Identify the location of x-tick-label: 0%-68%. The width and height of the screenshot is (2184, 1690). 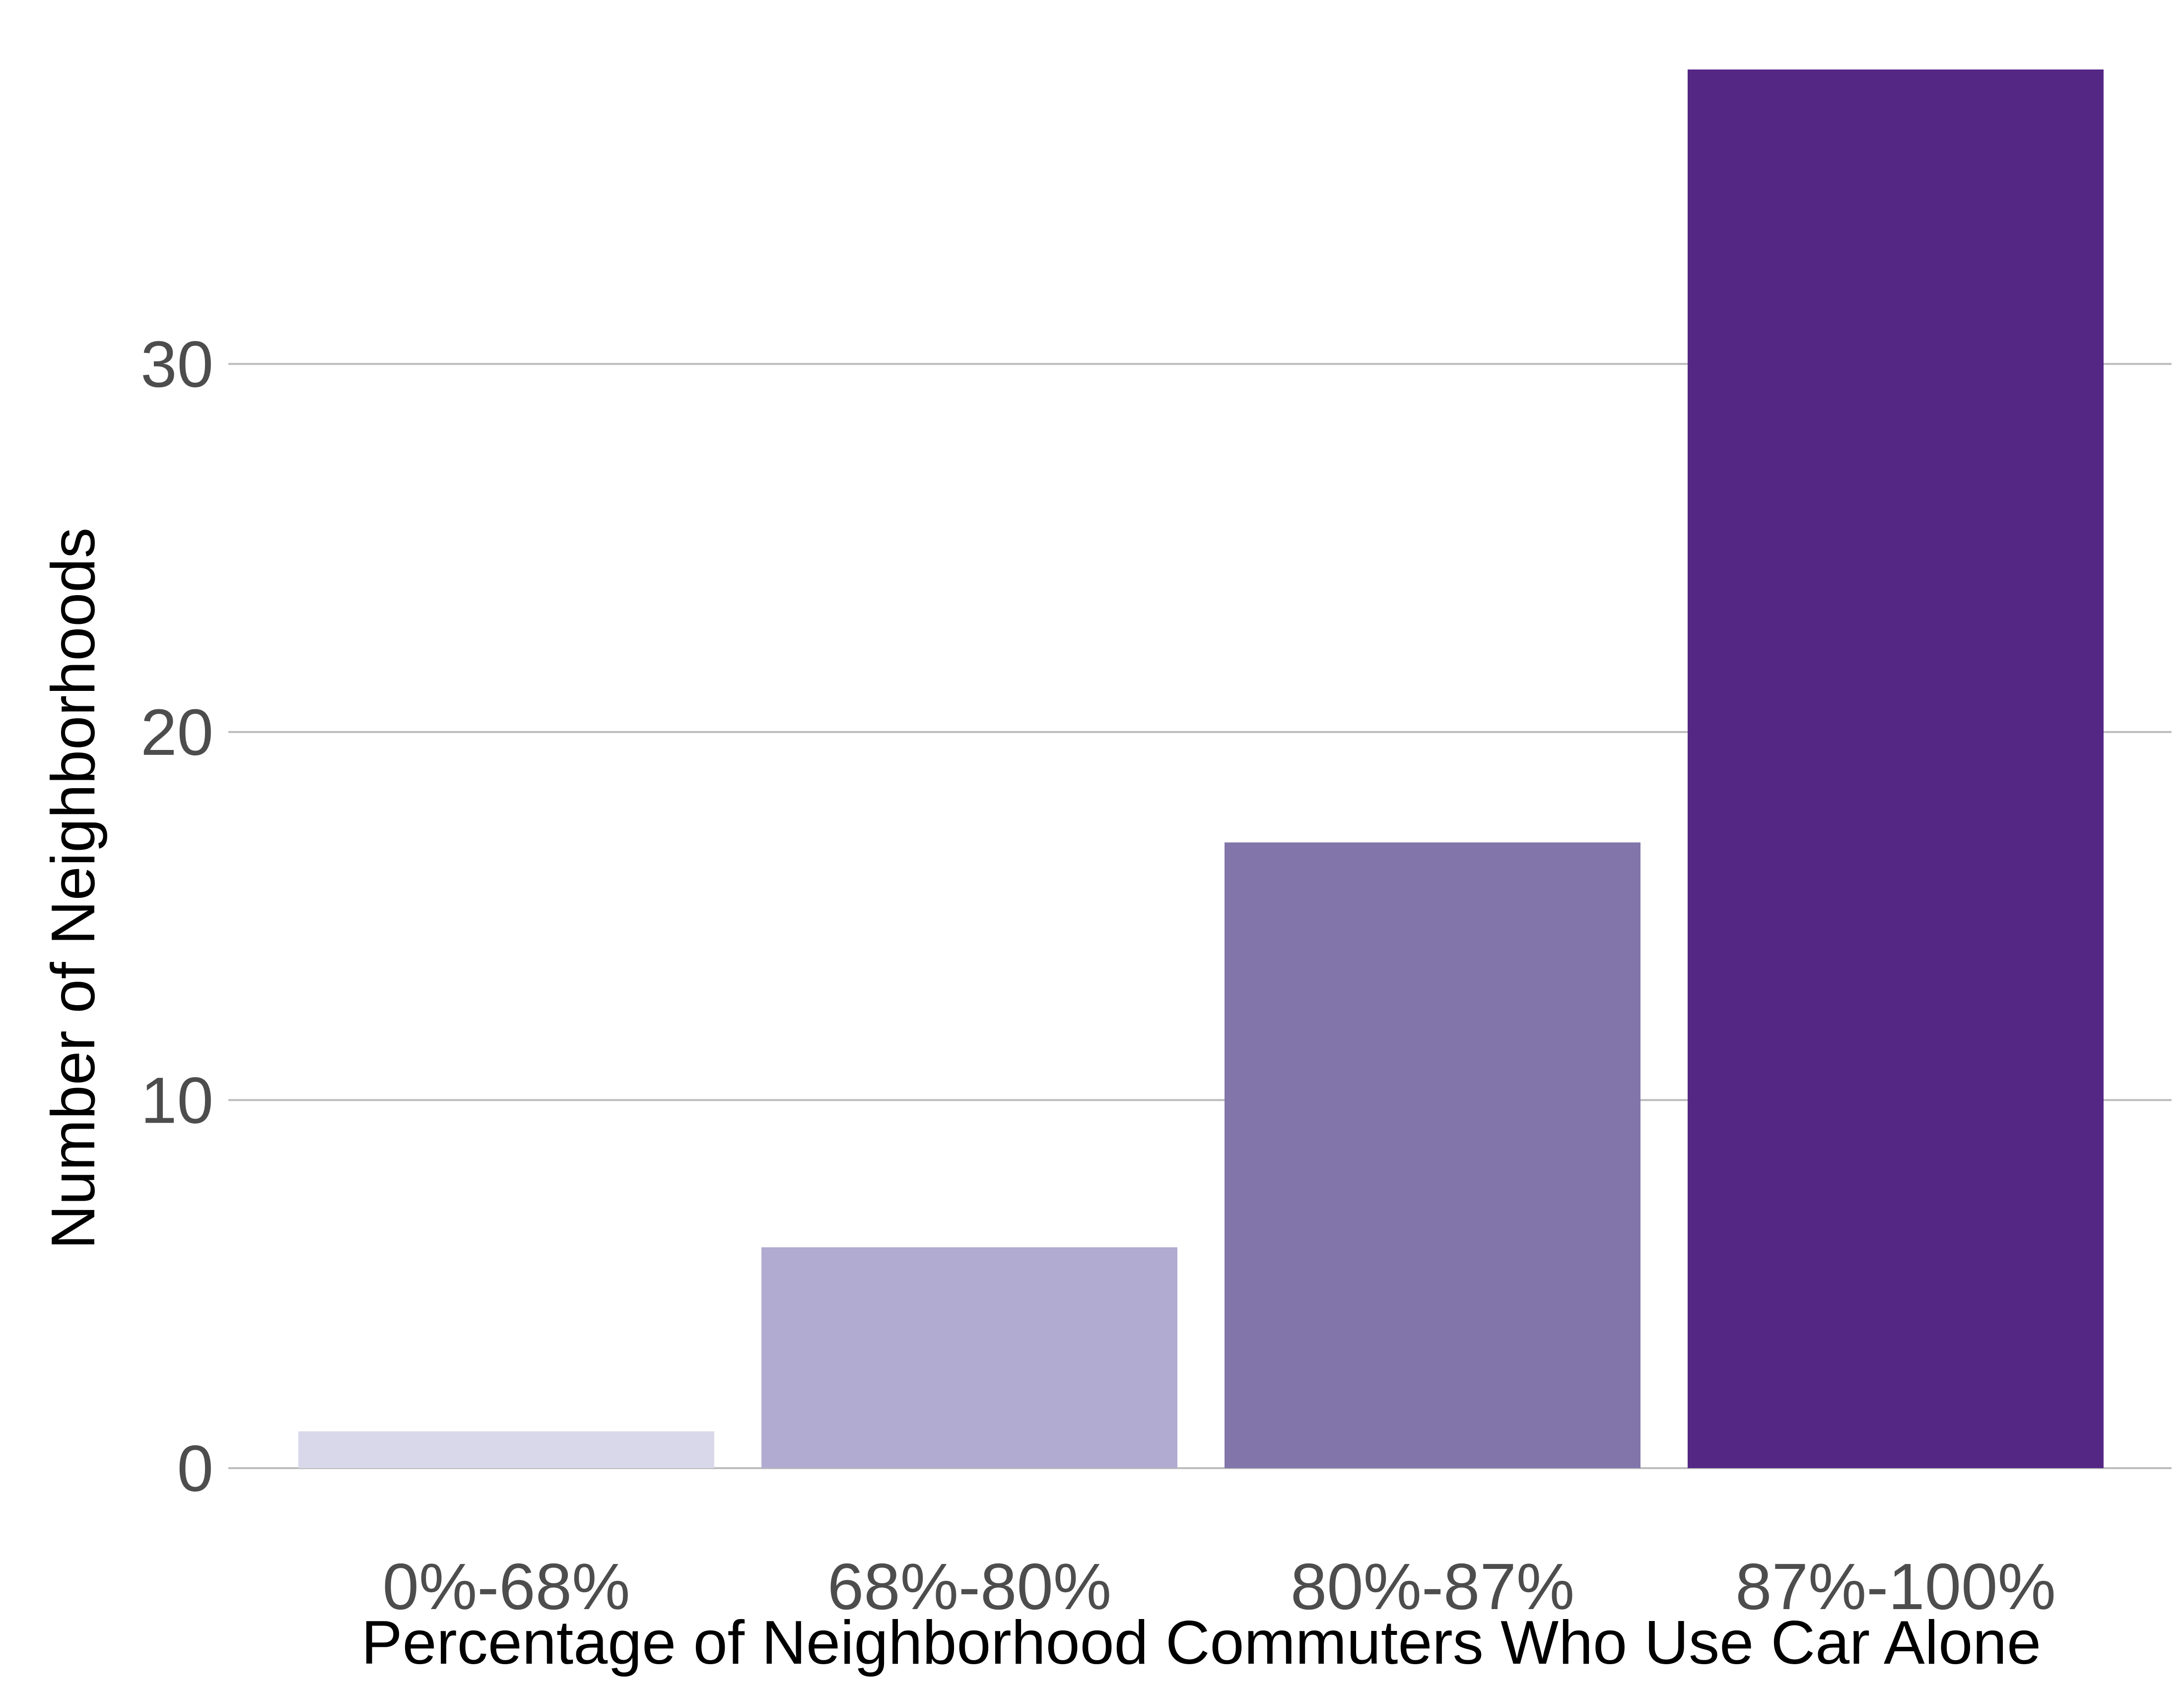
(506, 1587).